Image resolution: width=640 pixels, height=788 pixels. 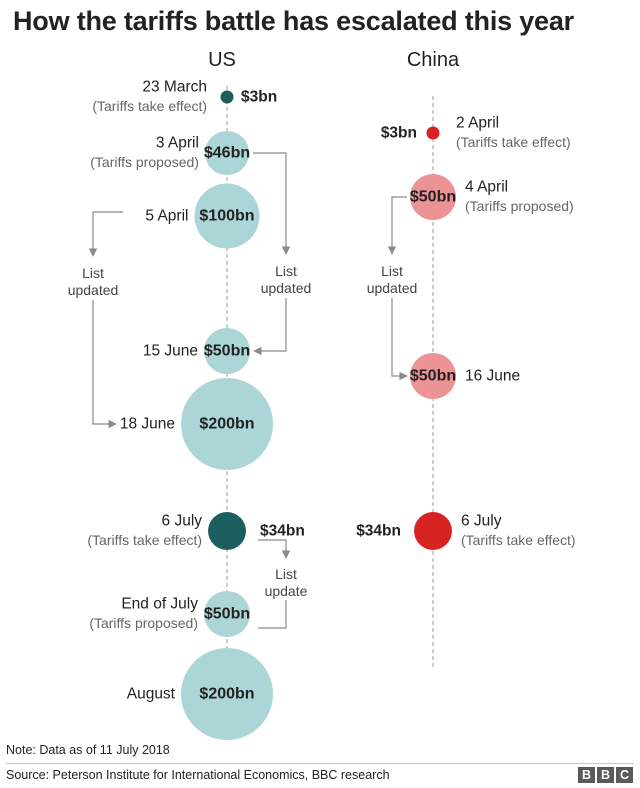 I want to click on us-date-label: 23 March, so click(x=174, y=87).